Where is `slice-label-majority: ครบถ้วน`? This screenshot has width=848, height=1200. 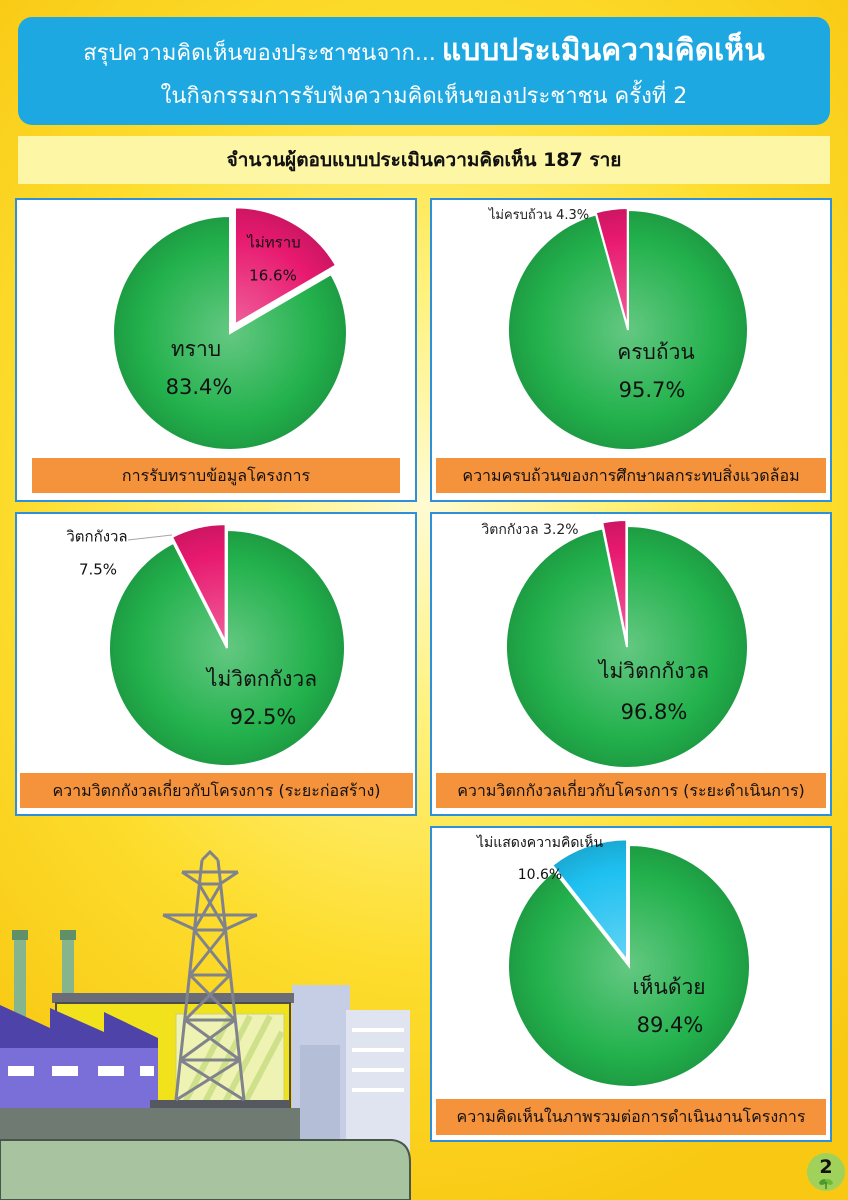 slice-label-majority: ครบถ้วน is located at coordinates (656, 352).